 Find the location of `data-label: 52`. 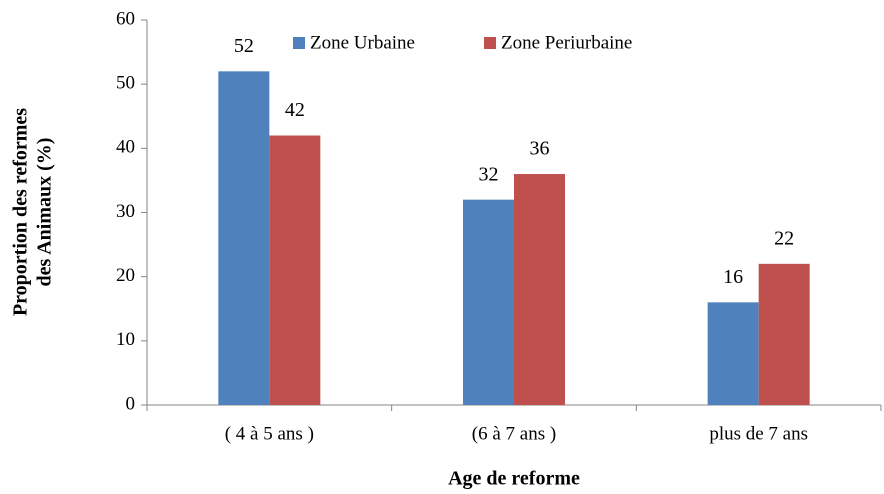

data-label: 52 is located at coordinates (244, 46).